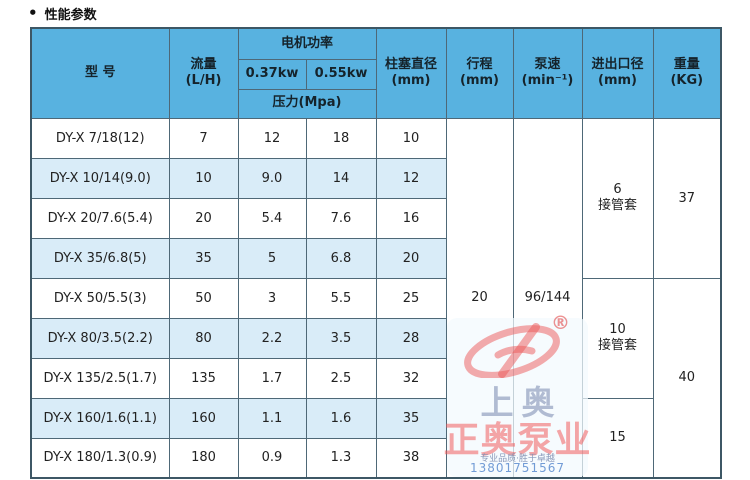  I want to click on table-row: DY-X 10/14(9.0) 10 9.0 14 12, so click(375, 178).